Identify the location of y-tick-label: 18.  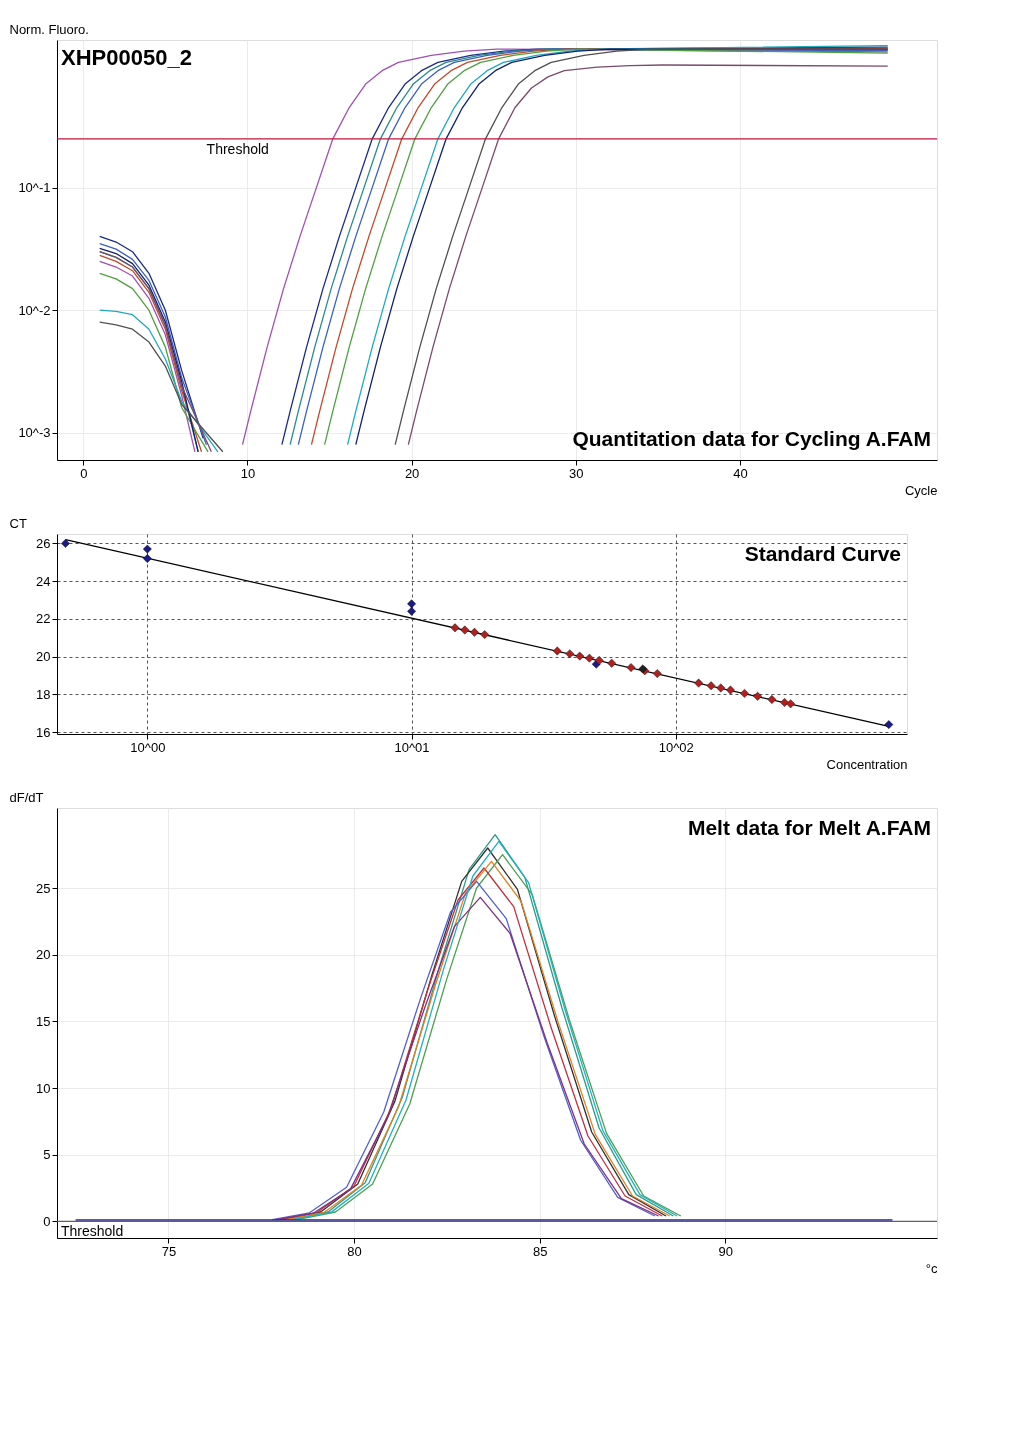
(43, 694).